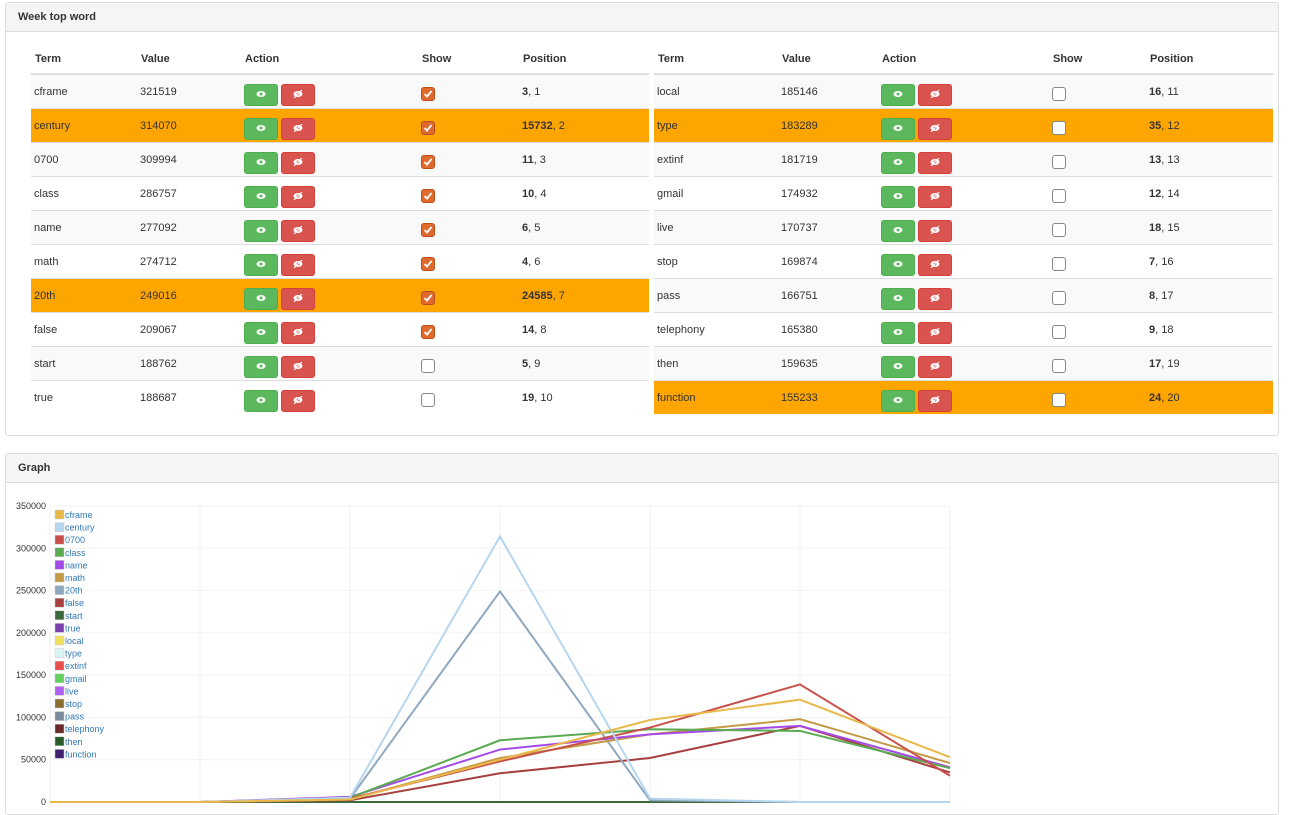 This screenshot has width=1289, height=815. I want to click on table-row: stop 169874 7, 16, so click(963, 261).